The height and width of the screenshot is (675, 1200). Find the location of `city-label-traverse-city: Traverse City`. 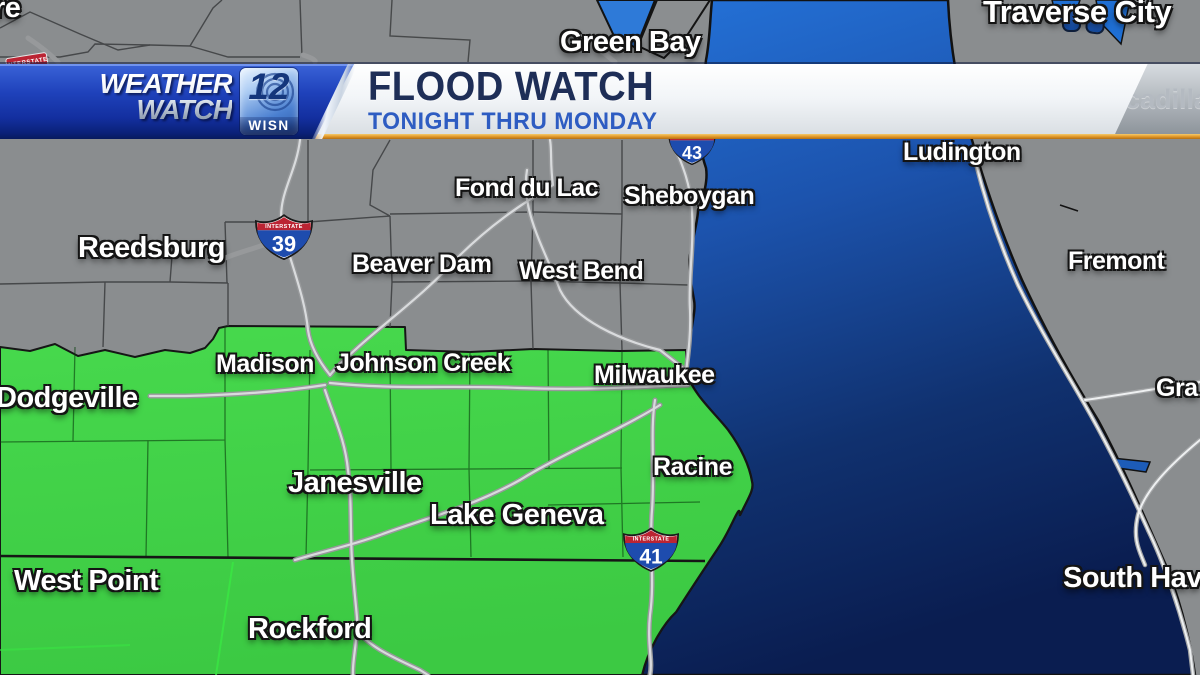

city-label-traverse-city: Traverse City is located at coordinates (1077, 14).